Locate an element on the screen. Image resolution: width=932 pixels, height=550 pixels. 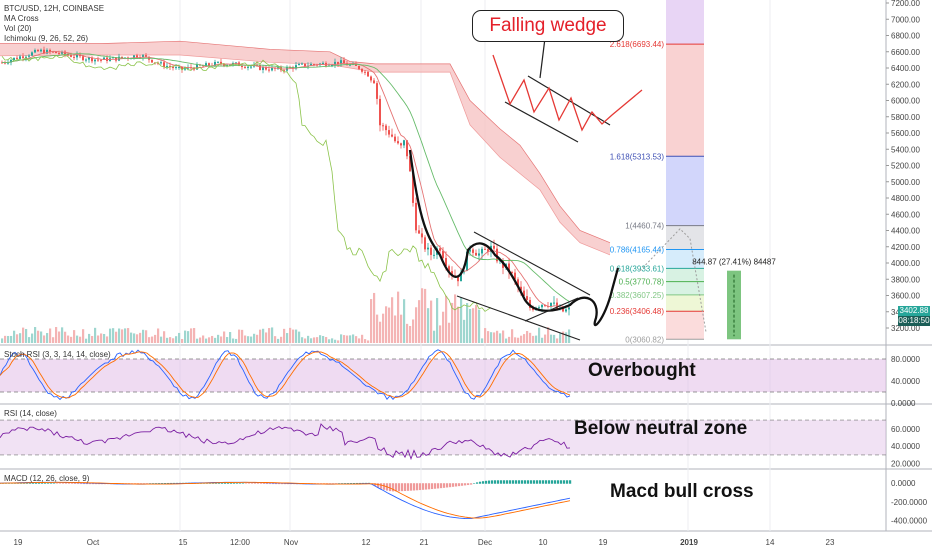
countdown-tag: 08:18:50 is located at coordinates (914, 321).